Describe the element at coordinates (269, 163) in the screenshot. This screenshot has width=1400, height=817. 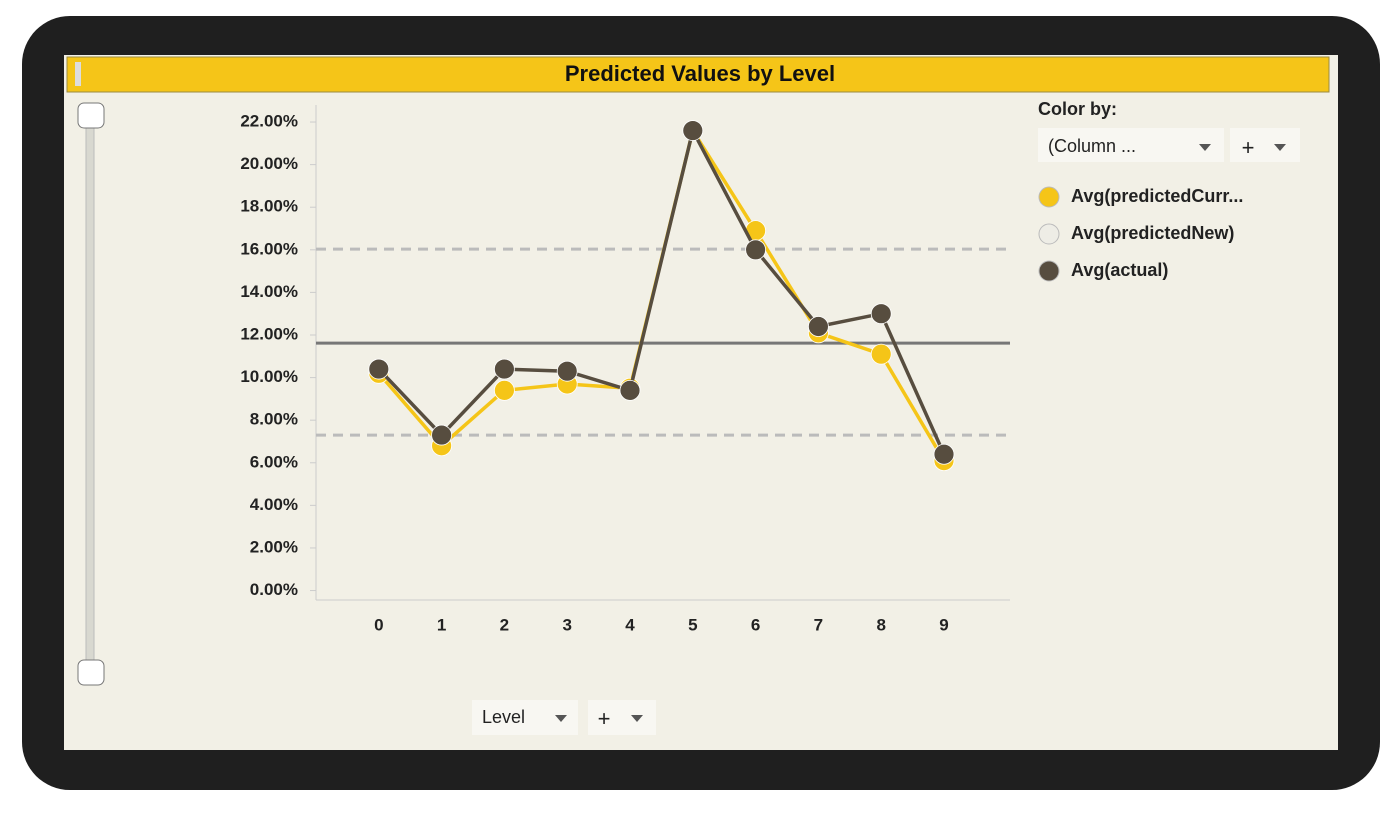
I see `y-tick-label: 20.00%` at that location.